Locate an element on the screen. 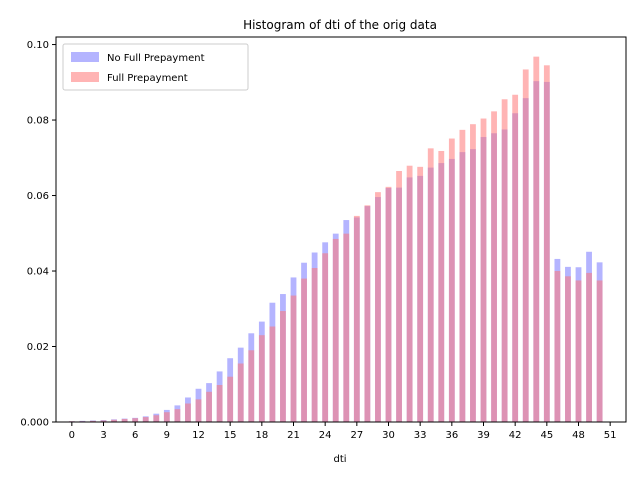 The image size is (640, 480). x-tick-label: 18 is located at coordinates (261, 435).